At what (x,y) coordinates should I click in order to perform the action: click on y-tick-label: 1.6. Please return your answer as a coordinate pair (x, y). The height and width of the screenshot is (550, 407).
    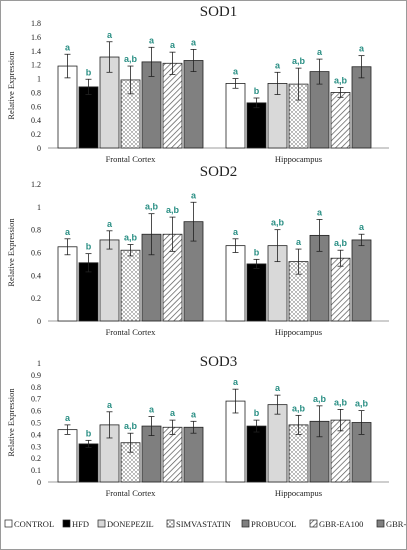
    Looking at the image, I should click on (36, 37).